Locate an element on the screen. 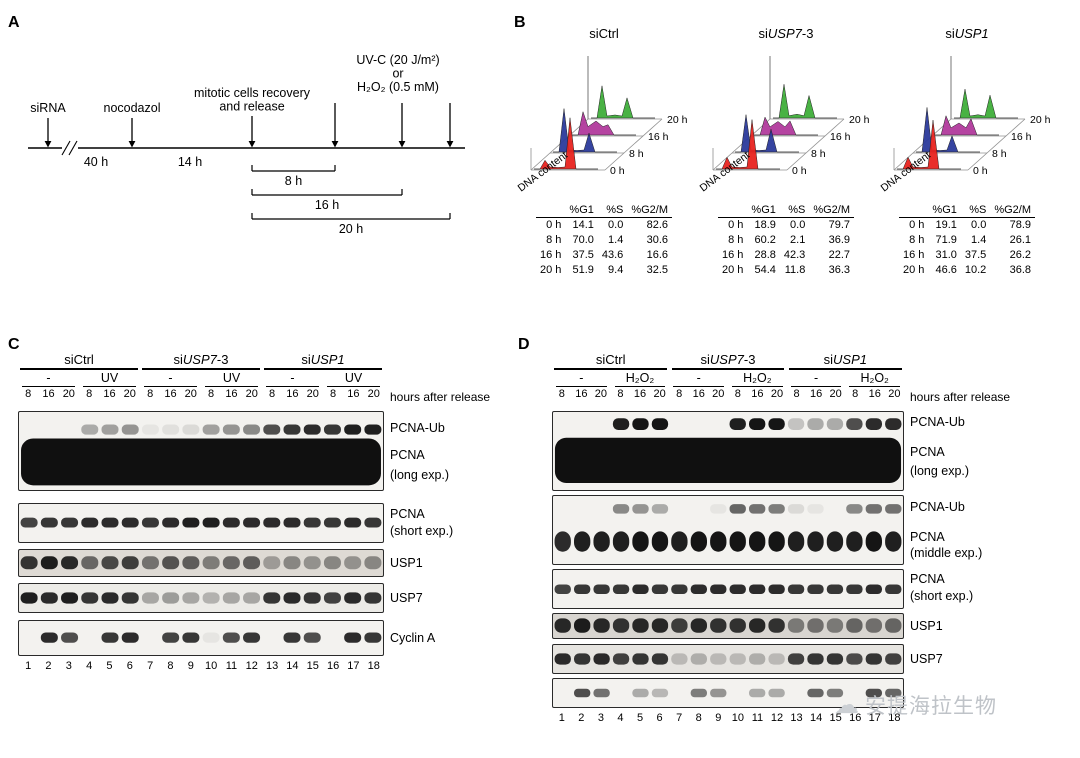 Image resolution: width=1080 pixels, height=758 pixels. blot-row: Cyclin A is located at coordinates (226, 637).